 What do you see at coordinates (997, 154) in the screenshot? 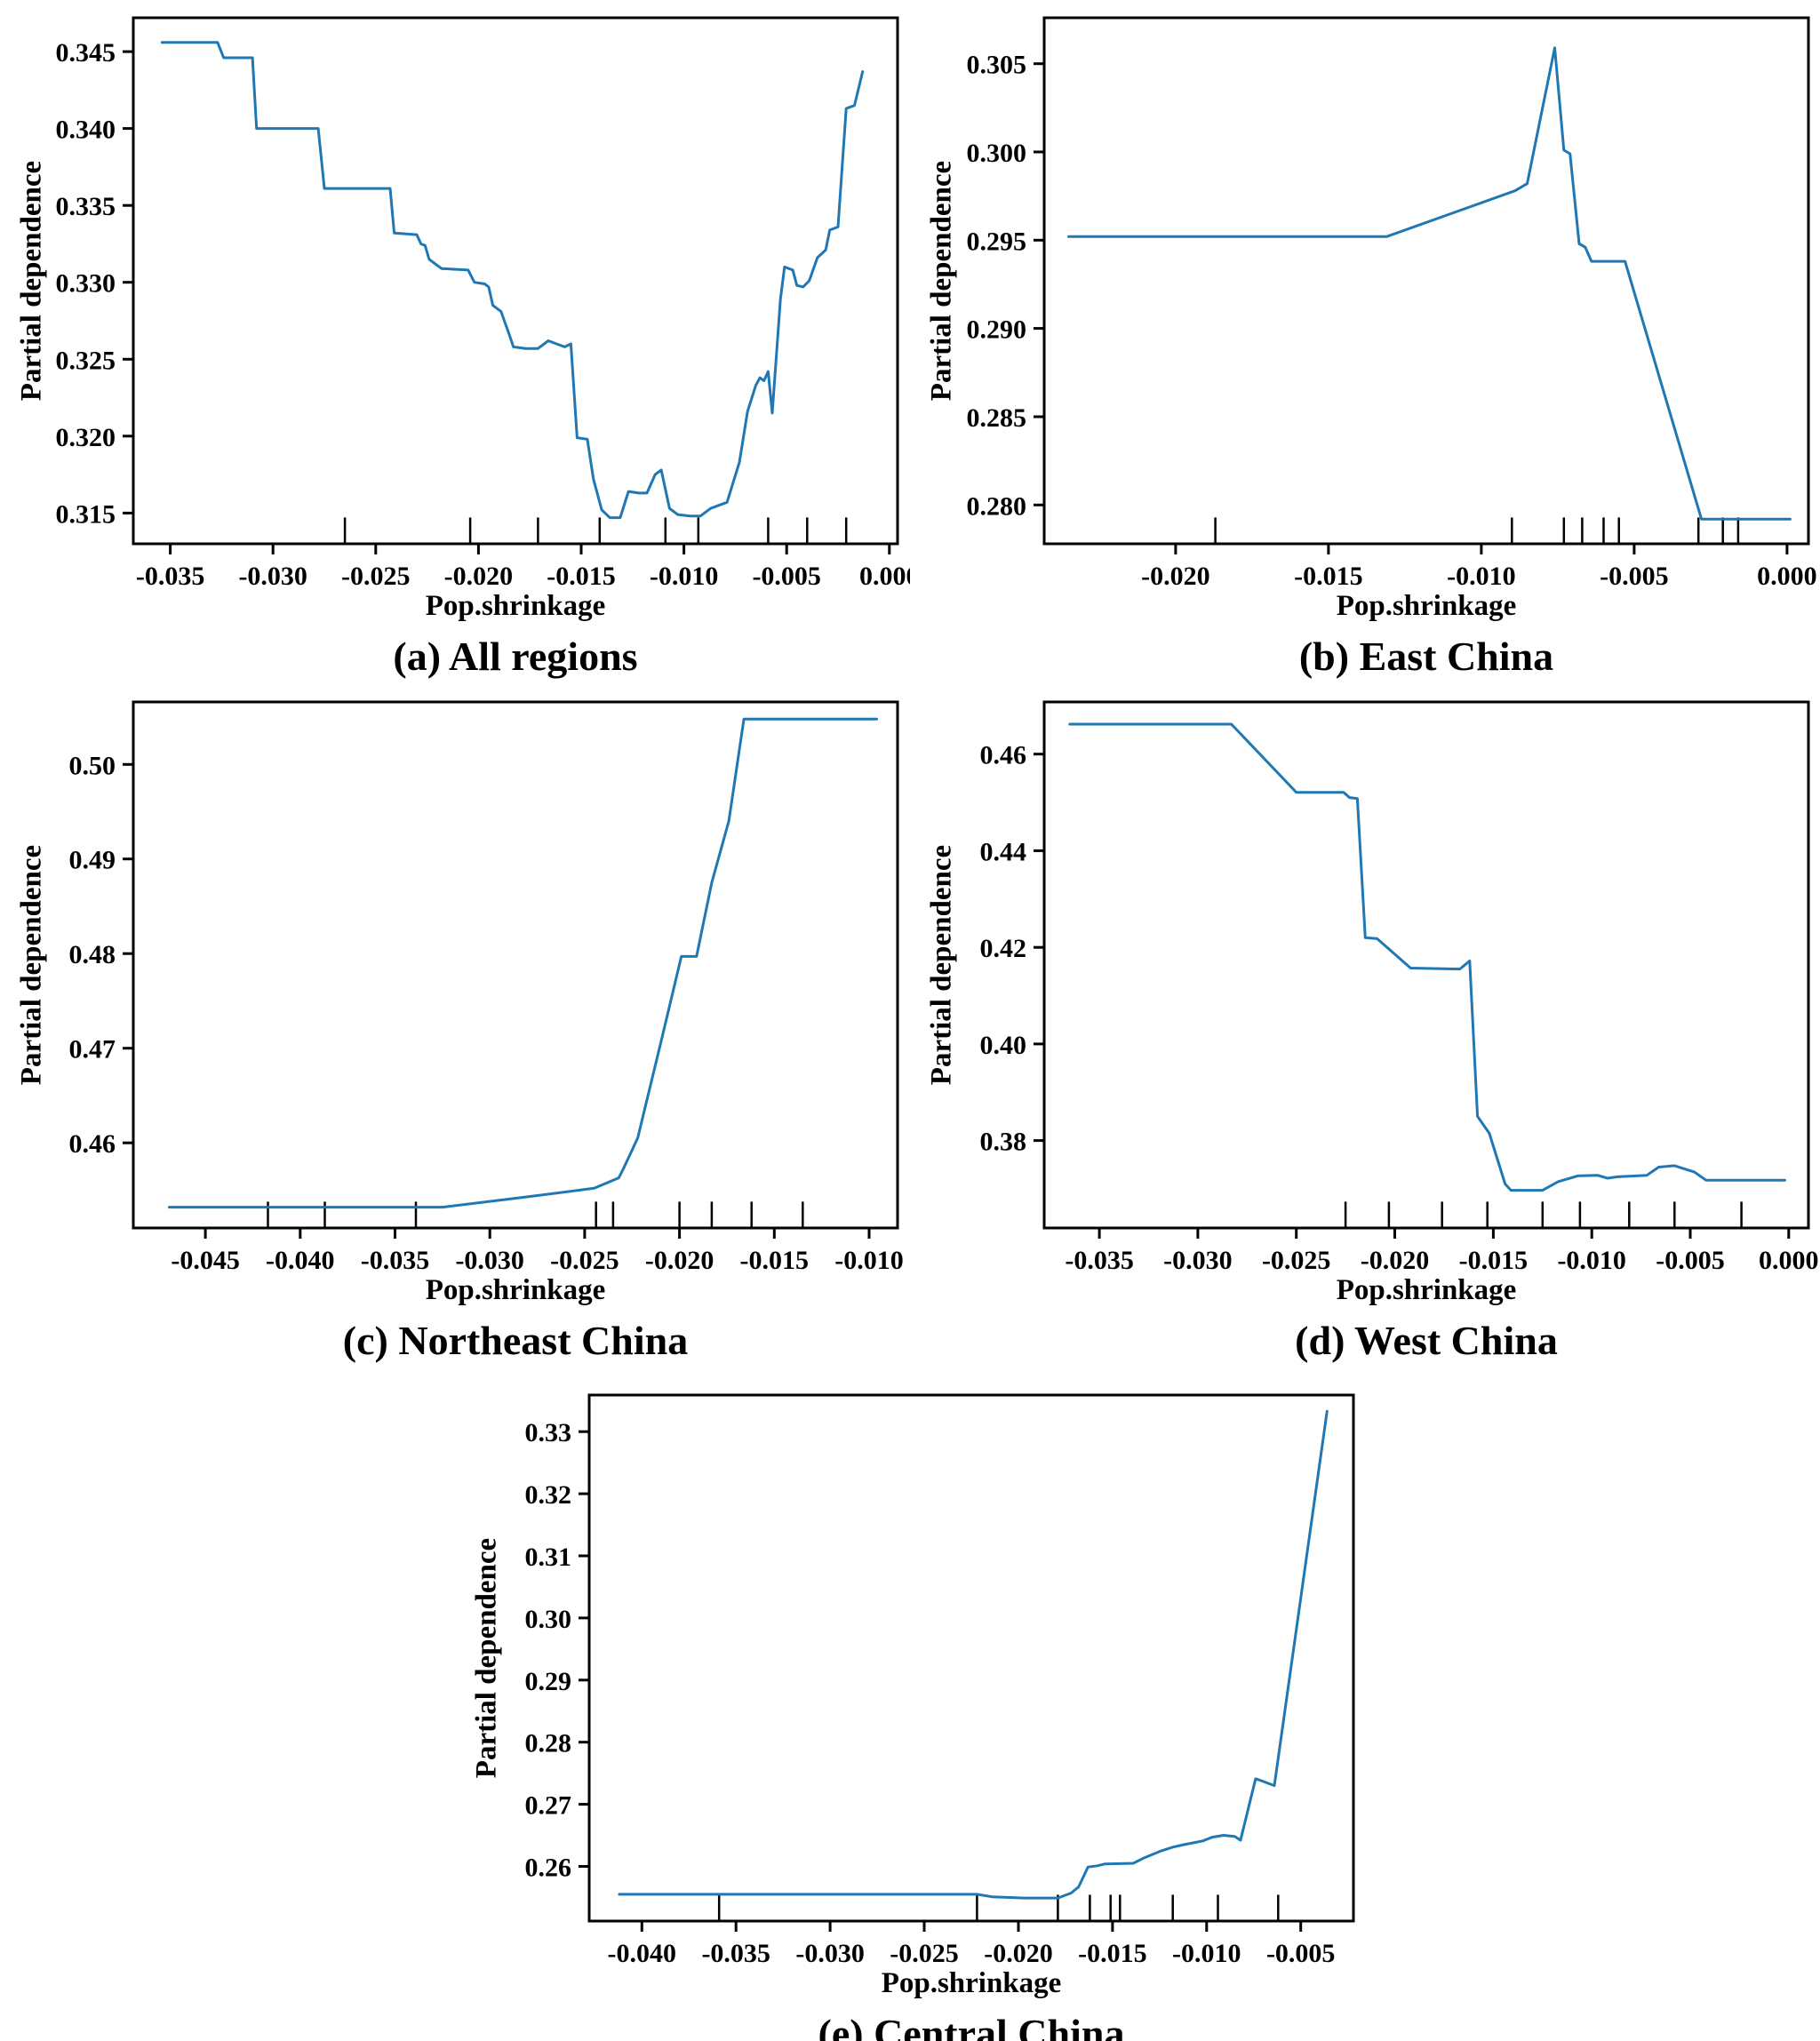
I see `y-tick-label: 0.300` at bounding box center [997, 154].